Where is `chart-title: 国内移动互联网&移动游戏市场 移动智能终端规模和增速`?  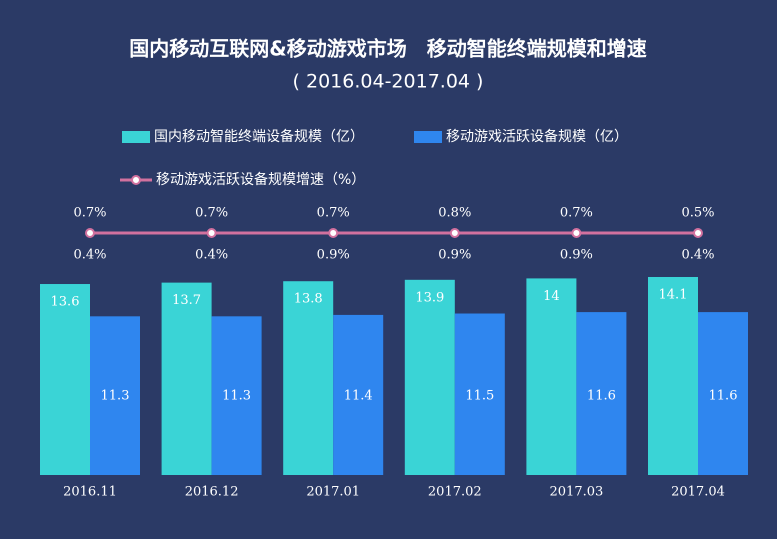
chart-title: 国内移动互联网&移动游戏市场 移动智能终端规模和增速 is located at coordinates (387, 49).